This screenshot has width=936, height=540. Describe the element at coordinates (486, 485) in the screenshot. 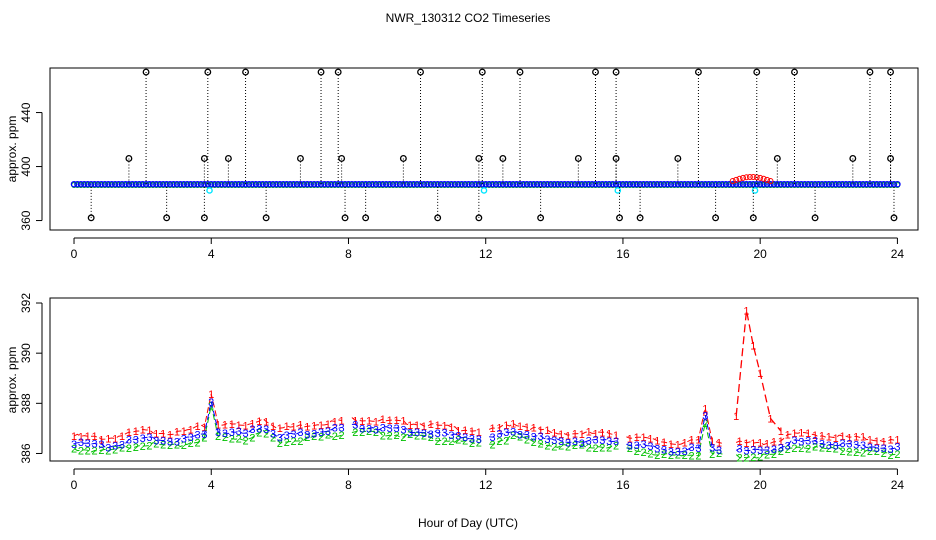

I see `bottom-x-tick-label: 12` at that location.